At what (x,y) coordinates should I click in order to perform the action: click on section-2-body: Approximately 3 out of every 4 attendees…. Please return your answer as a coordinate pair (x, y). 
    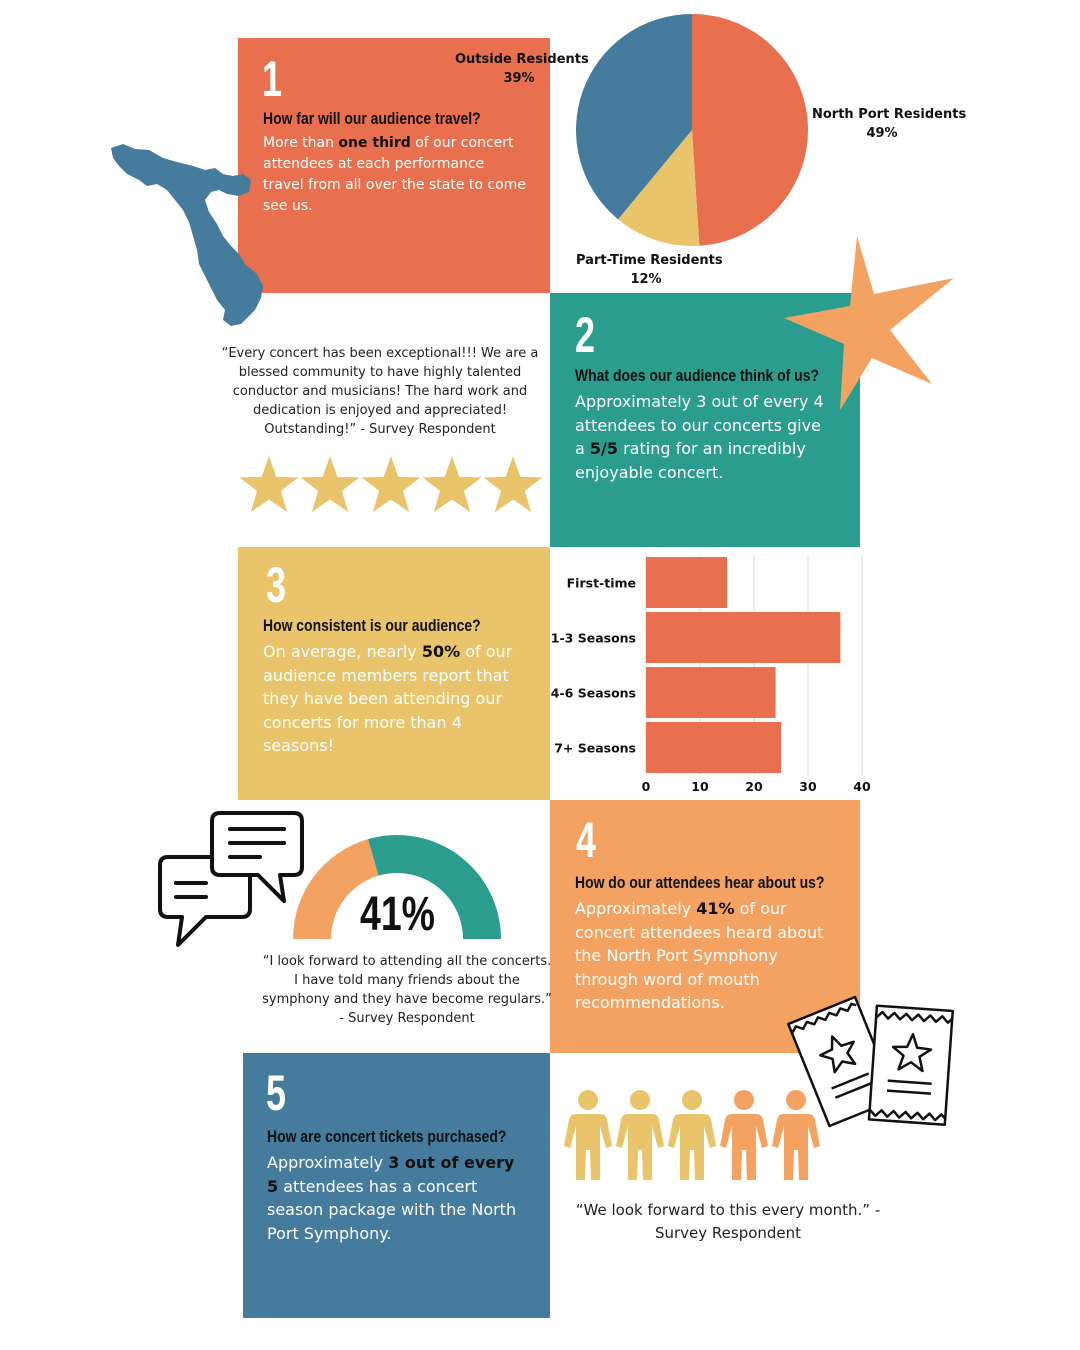
    Looking at the image, I should click on (699, 437).